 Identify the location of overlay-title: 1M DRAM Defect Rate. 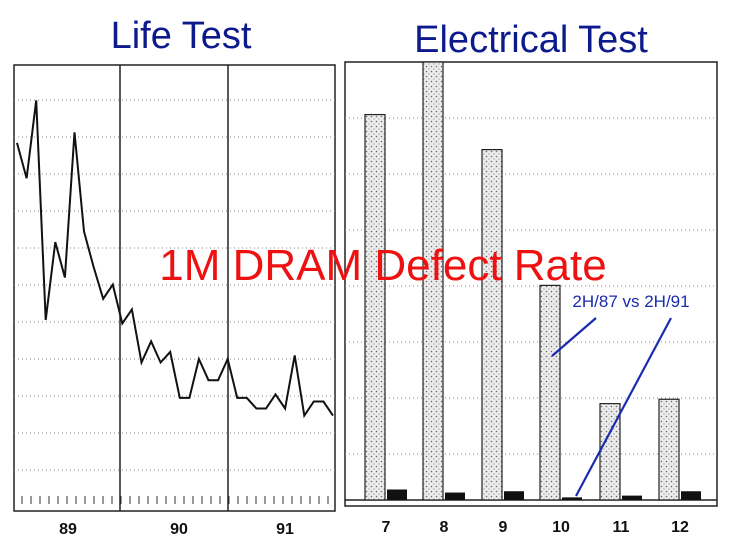
(382, 265).